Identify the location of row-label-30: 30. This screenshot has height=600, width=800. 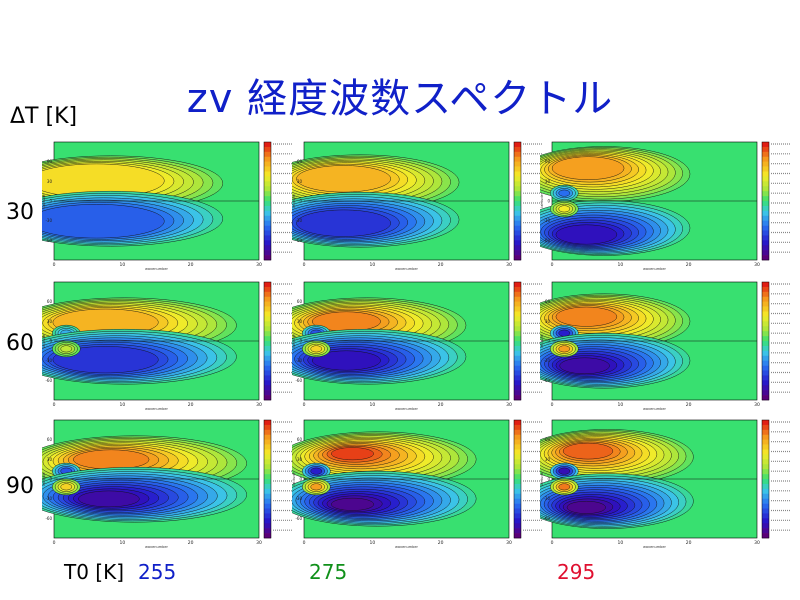
(20, 212).